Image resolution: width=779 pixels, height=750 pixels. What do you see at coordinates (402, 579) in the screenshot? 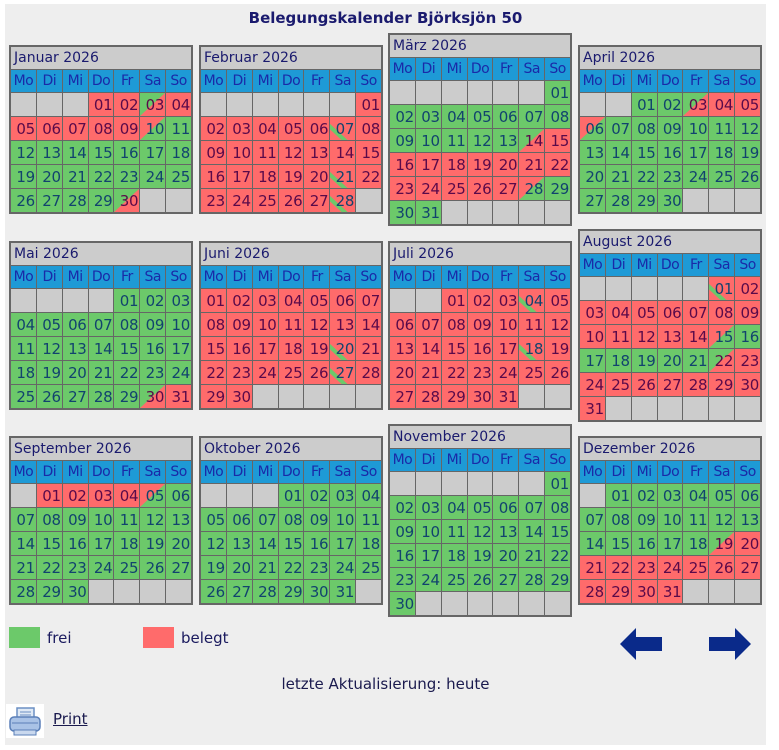
I see `day-cell: 23` at bounding box center [402, 579].